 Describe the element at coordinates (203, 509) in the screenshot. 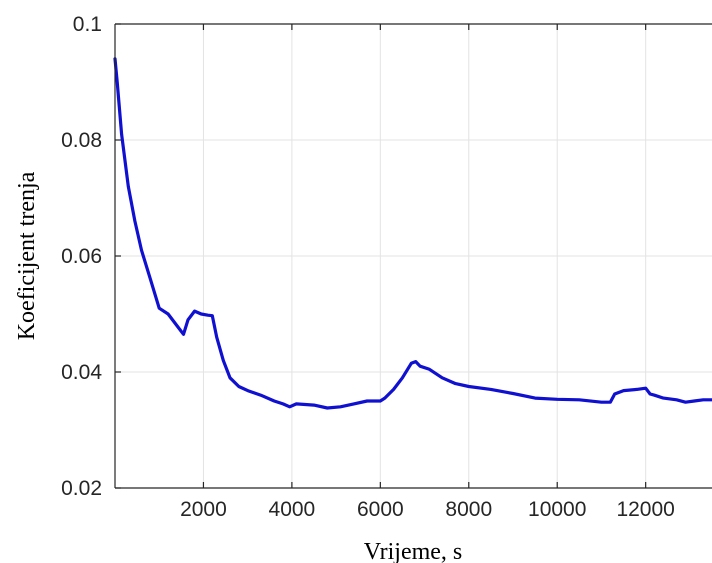

I see `x-tick-label: 2000` at that location.